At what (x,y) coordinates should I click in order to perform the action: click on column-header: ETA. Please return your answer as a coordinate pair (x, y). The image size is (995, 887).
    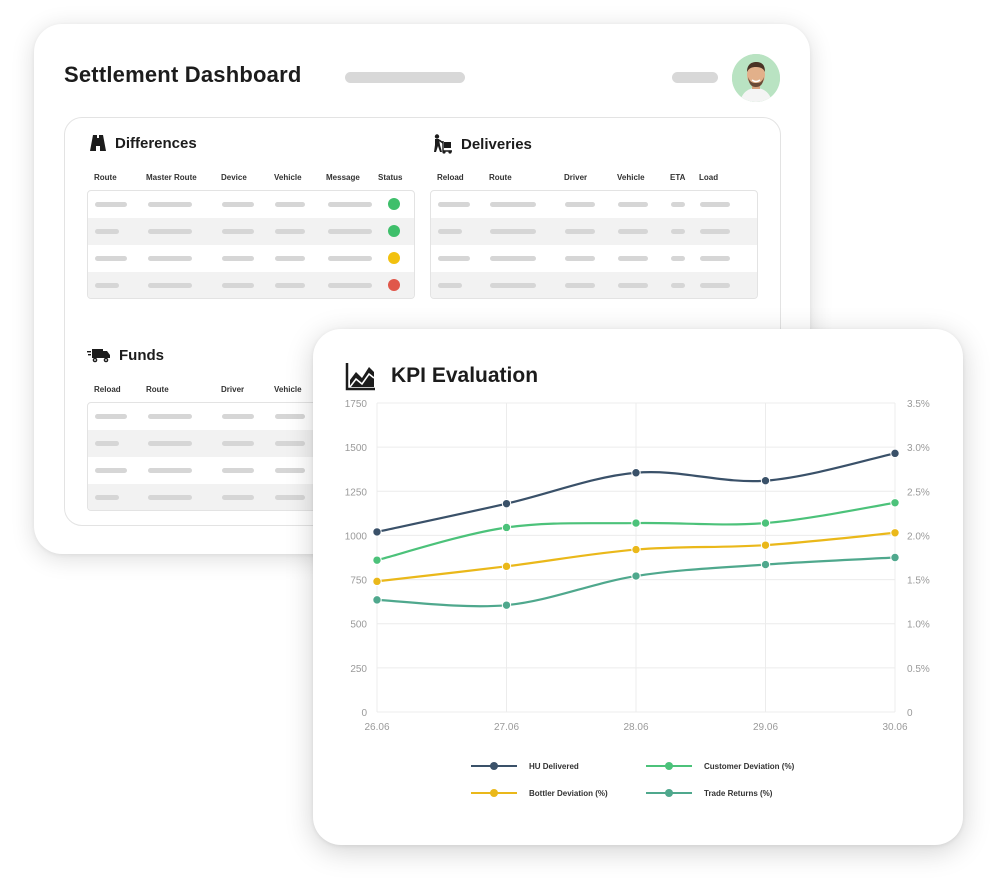
    Looking at the image, I should click on (678, 177).